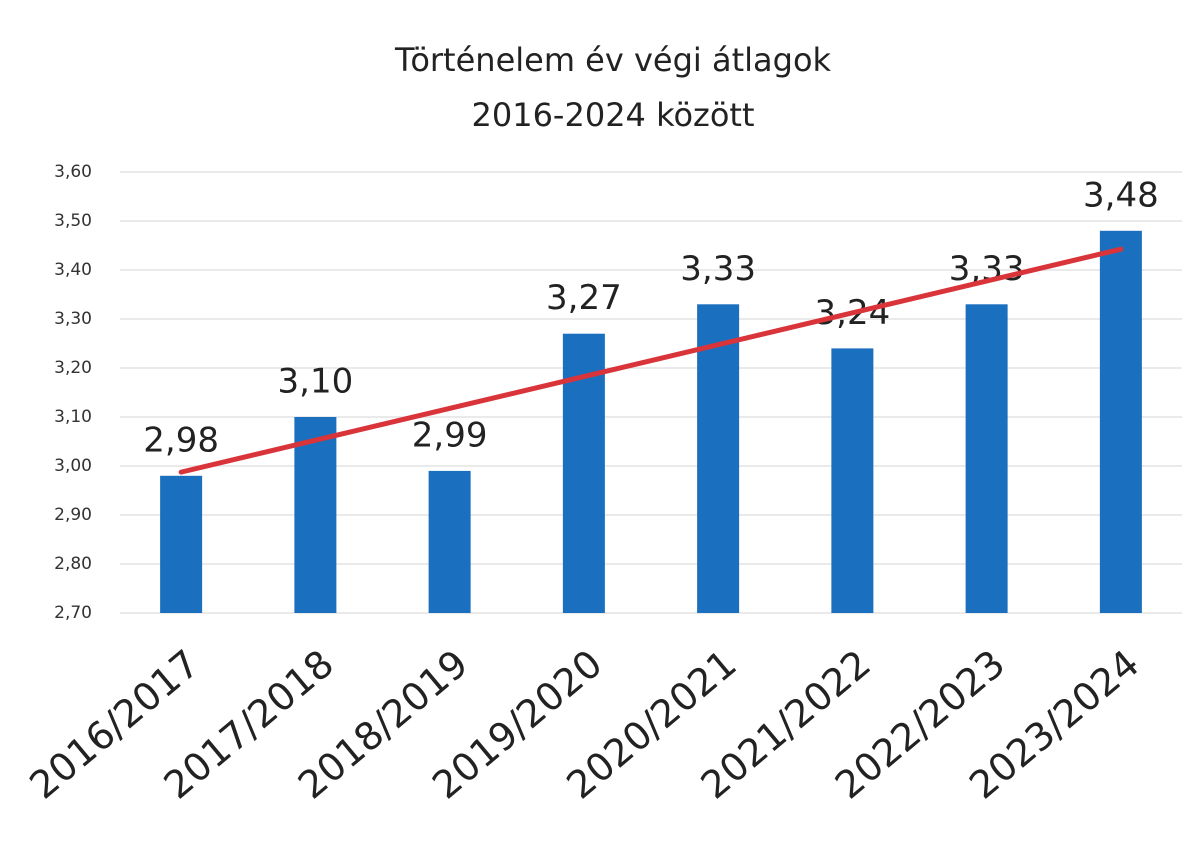 The height and width of the screenshot is (861, 1203). I want to click on y-tick-label: 3,20, so click(73, 368).